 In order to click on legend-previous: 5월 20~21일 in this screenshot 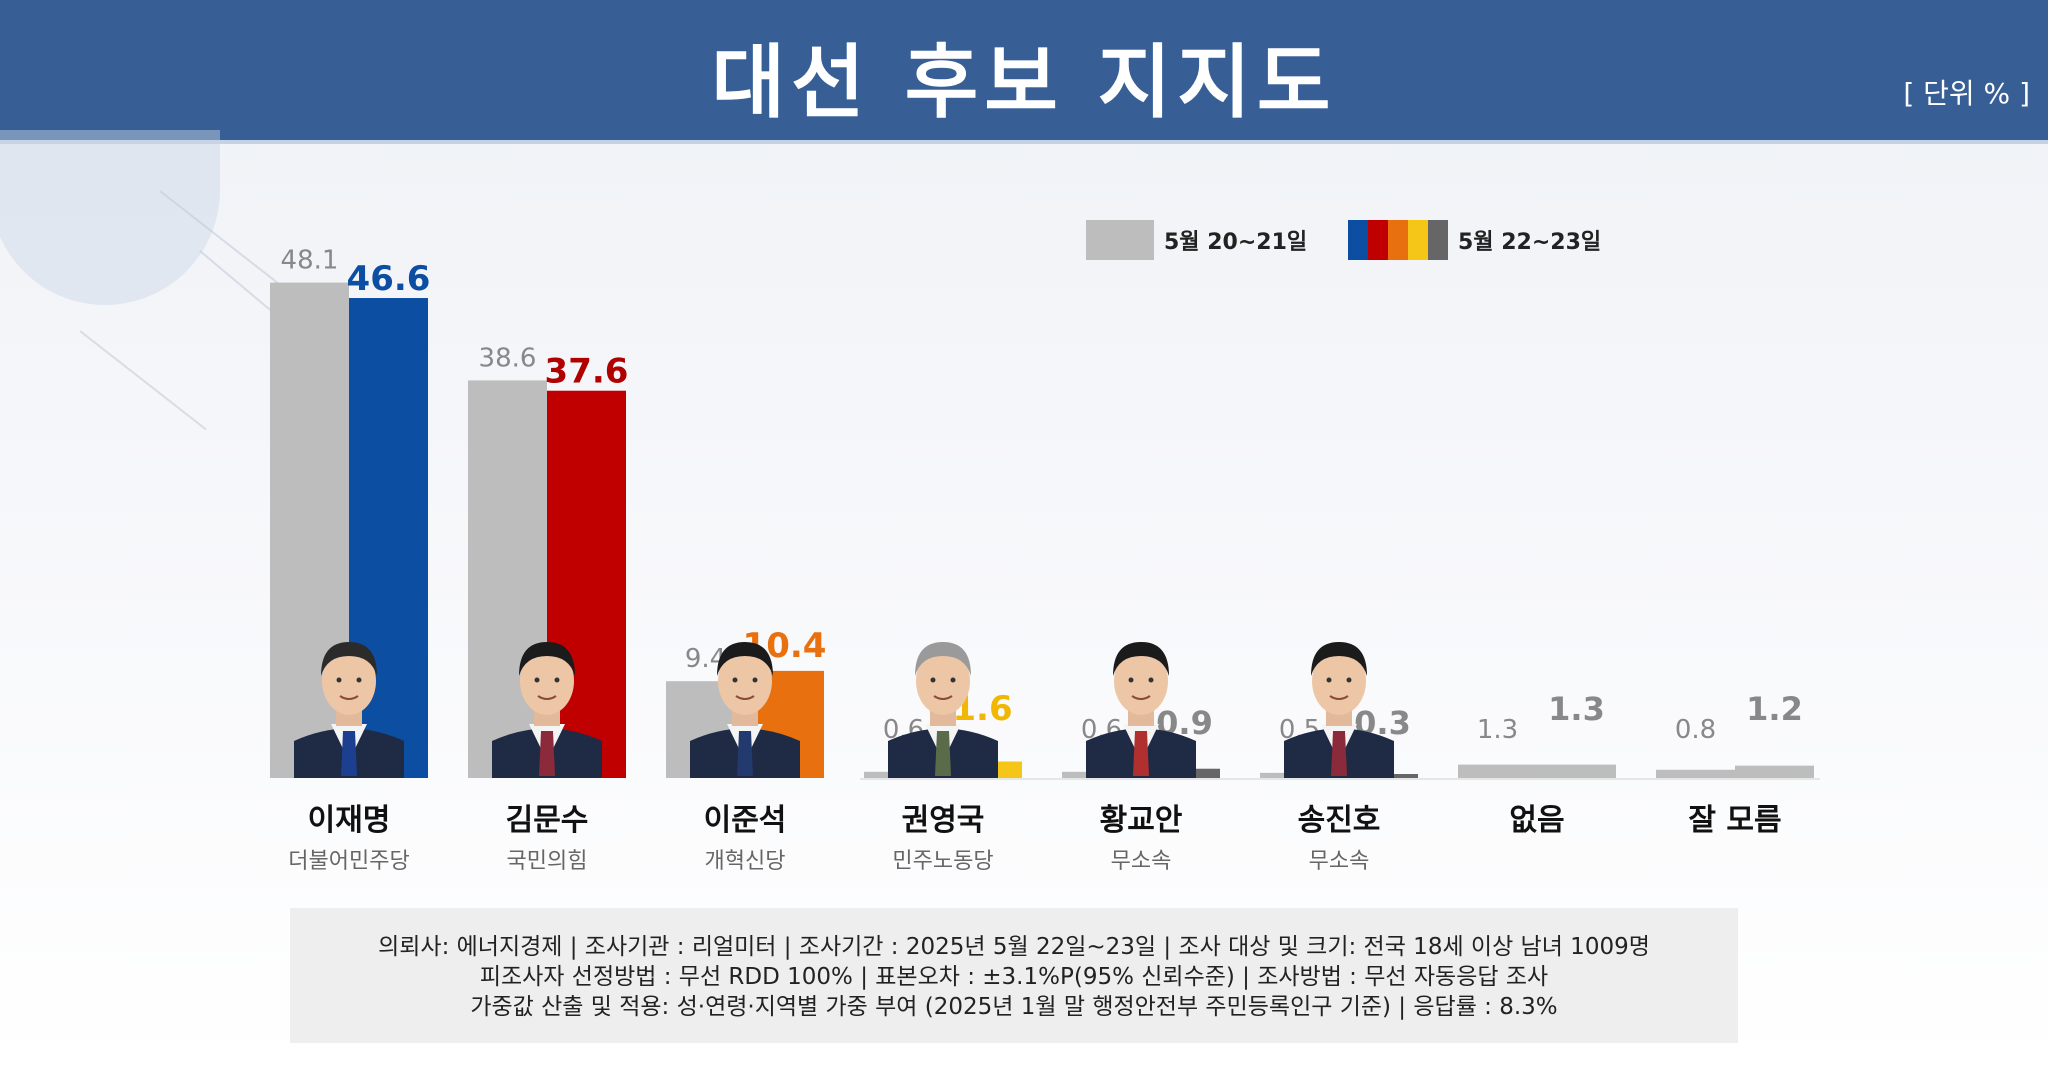, I will do `click(1196, 240)`.